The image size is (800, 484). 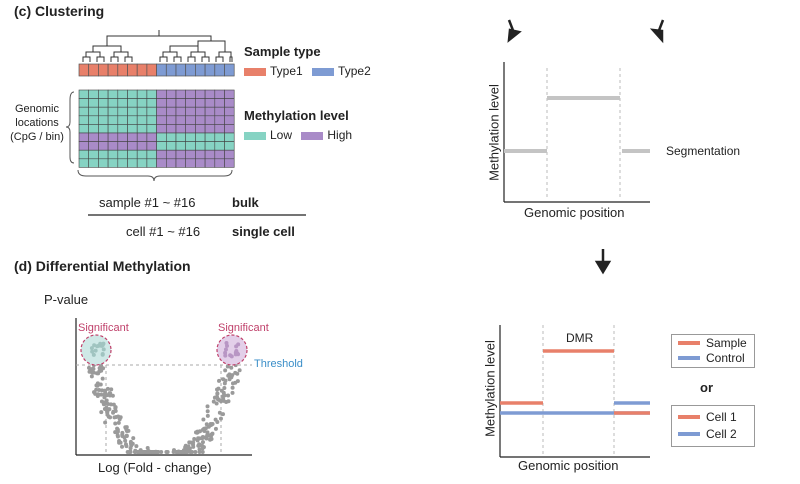 I want to click on type2-label: Type2, so click(x=354, y=71).